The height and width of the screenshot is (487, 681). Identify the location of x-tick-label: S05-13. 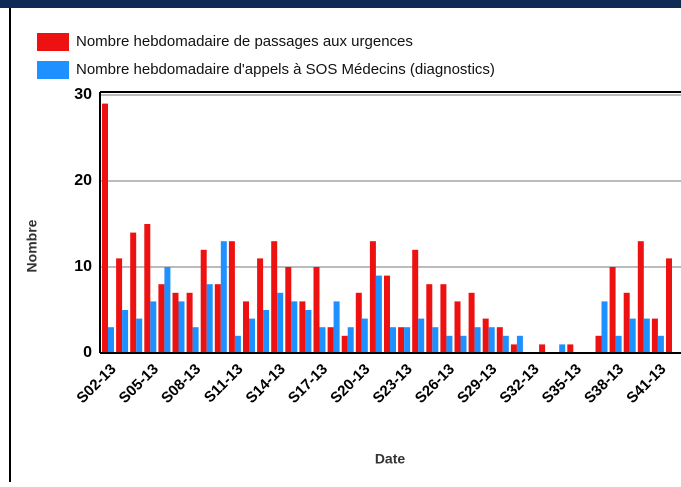
(139, 384).